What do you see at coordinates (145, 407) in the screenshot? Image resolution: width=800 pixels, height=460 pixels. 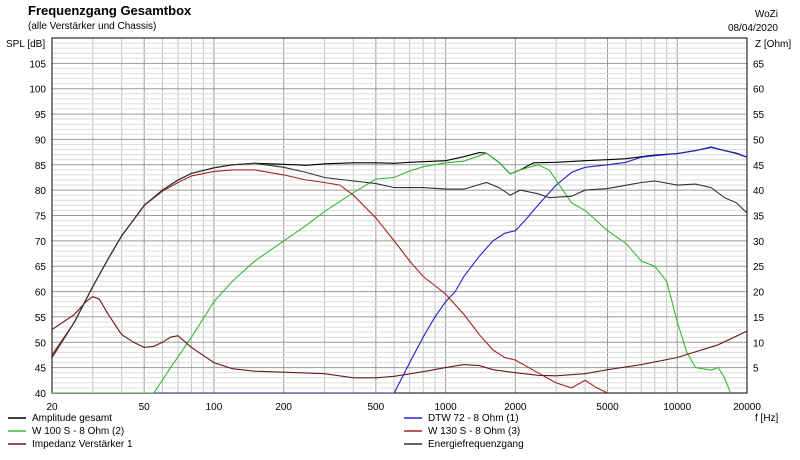 I see `x-tick-label: 50` at bounding box center [145, 407].